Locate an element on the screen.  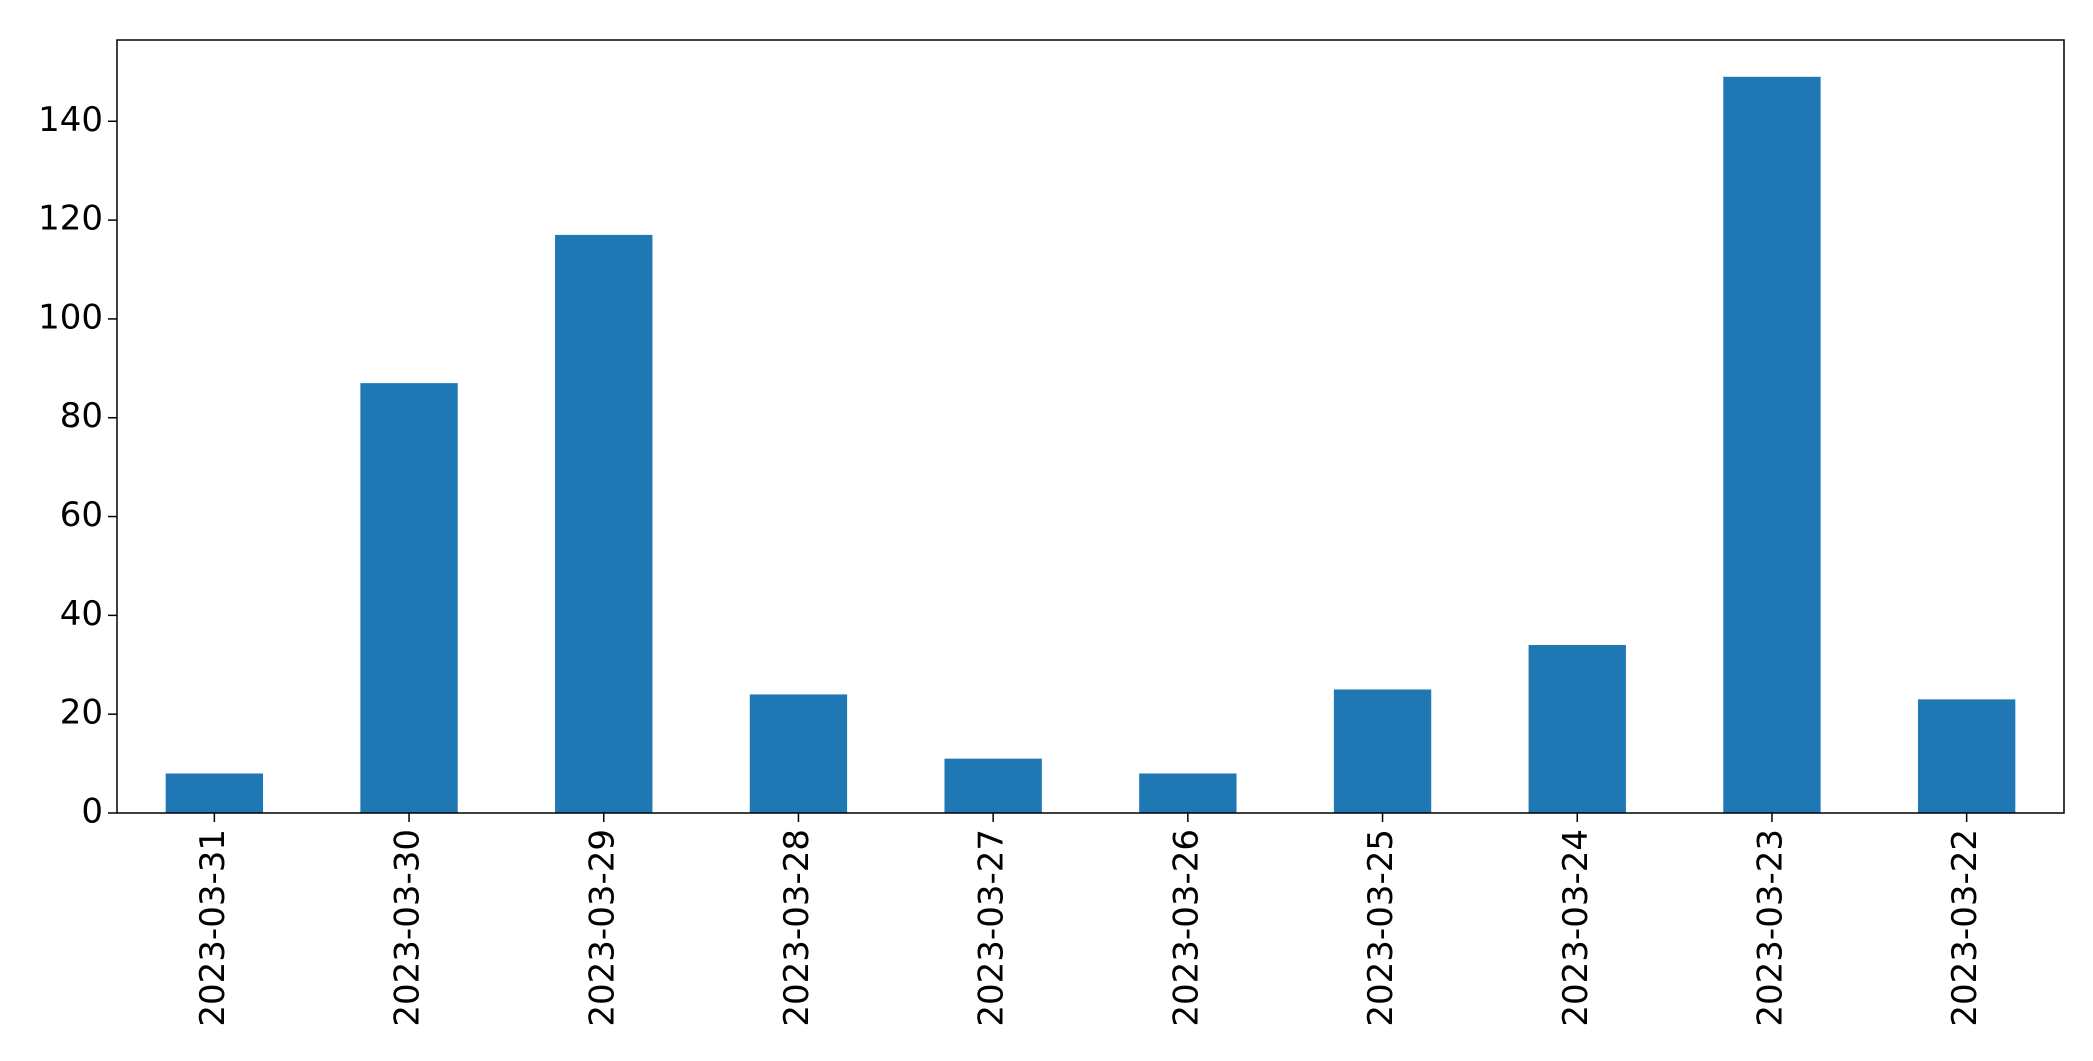
y-tick-label: 100 is located at coordinates (70, 317).